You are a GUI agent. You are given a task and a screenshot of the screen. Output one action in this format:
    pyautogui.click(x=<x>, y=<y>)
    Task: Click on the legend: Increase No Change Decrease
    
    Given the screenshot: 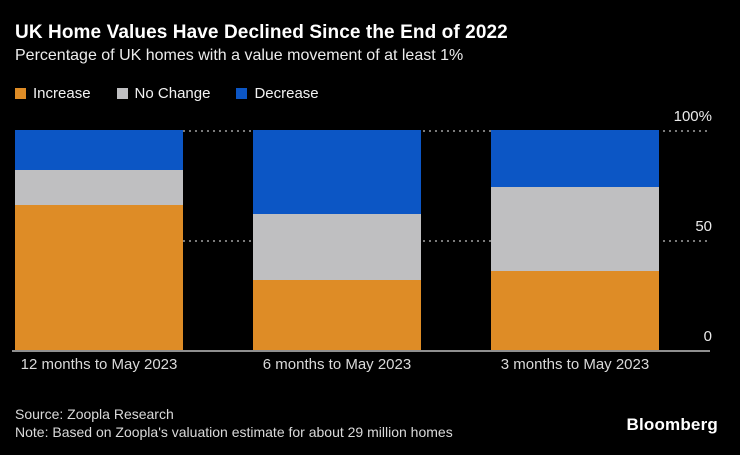 What is the action you would take?
    pyautogui.click(x=167, y=93)
    